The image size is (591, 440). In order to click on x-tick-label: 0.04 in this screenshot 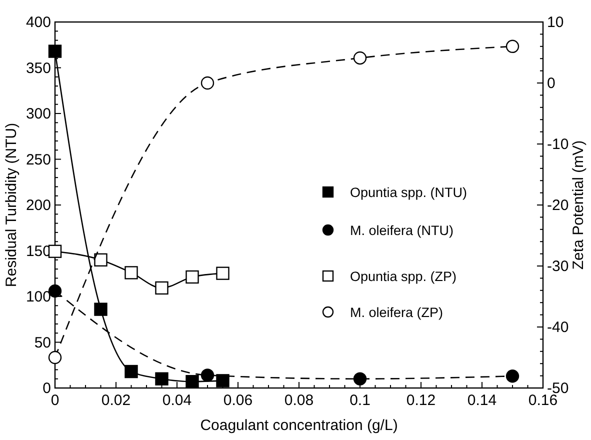, I will do `click(177, 400)`.